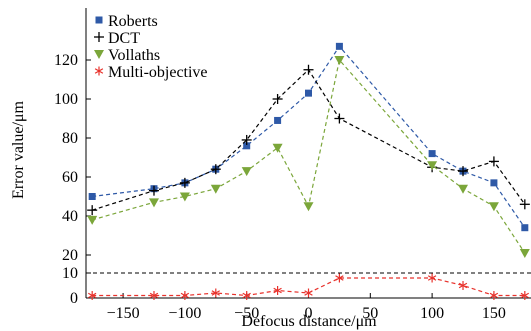  Describe the element at coordinates (309, 313) in the screenshot. I see `x-tick-label: 0` at that location.